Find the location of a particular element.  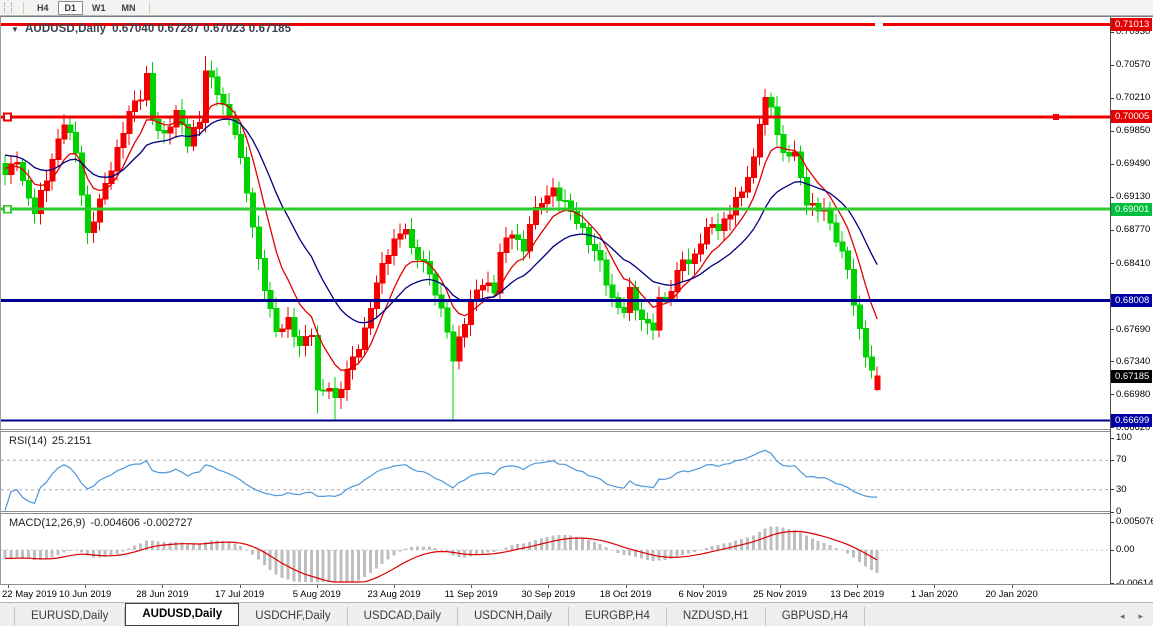

macd-label: MACD(12,26,9) -0.004606 -0.002727 is located at coordinates (101, 523).